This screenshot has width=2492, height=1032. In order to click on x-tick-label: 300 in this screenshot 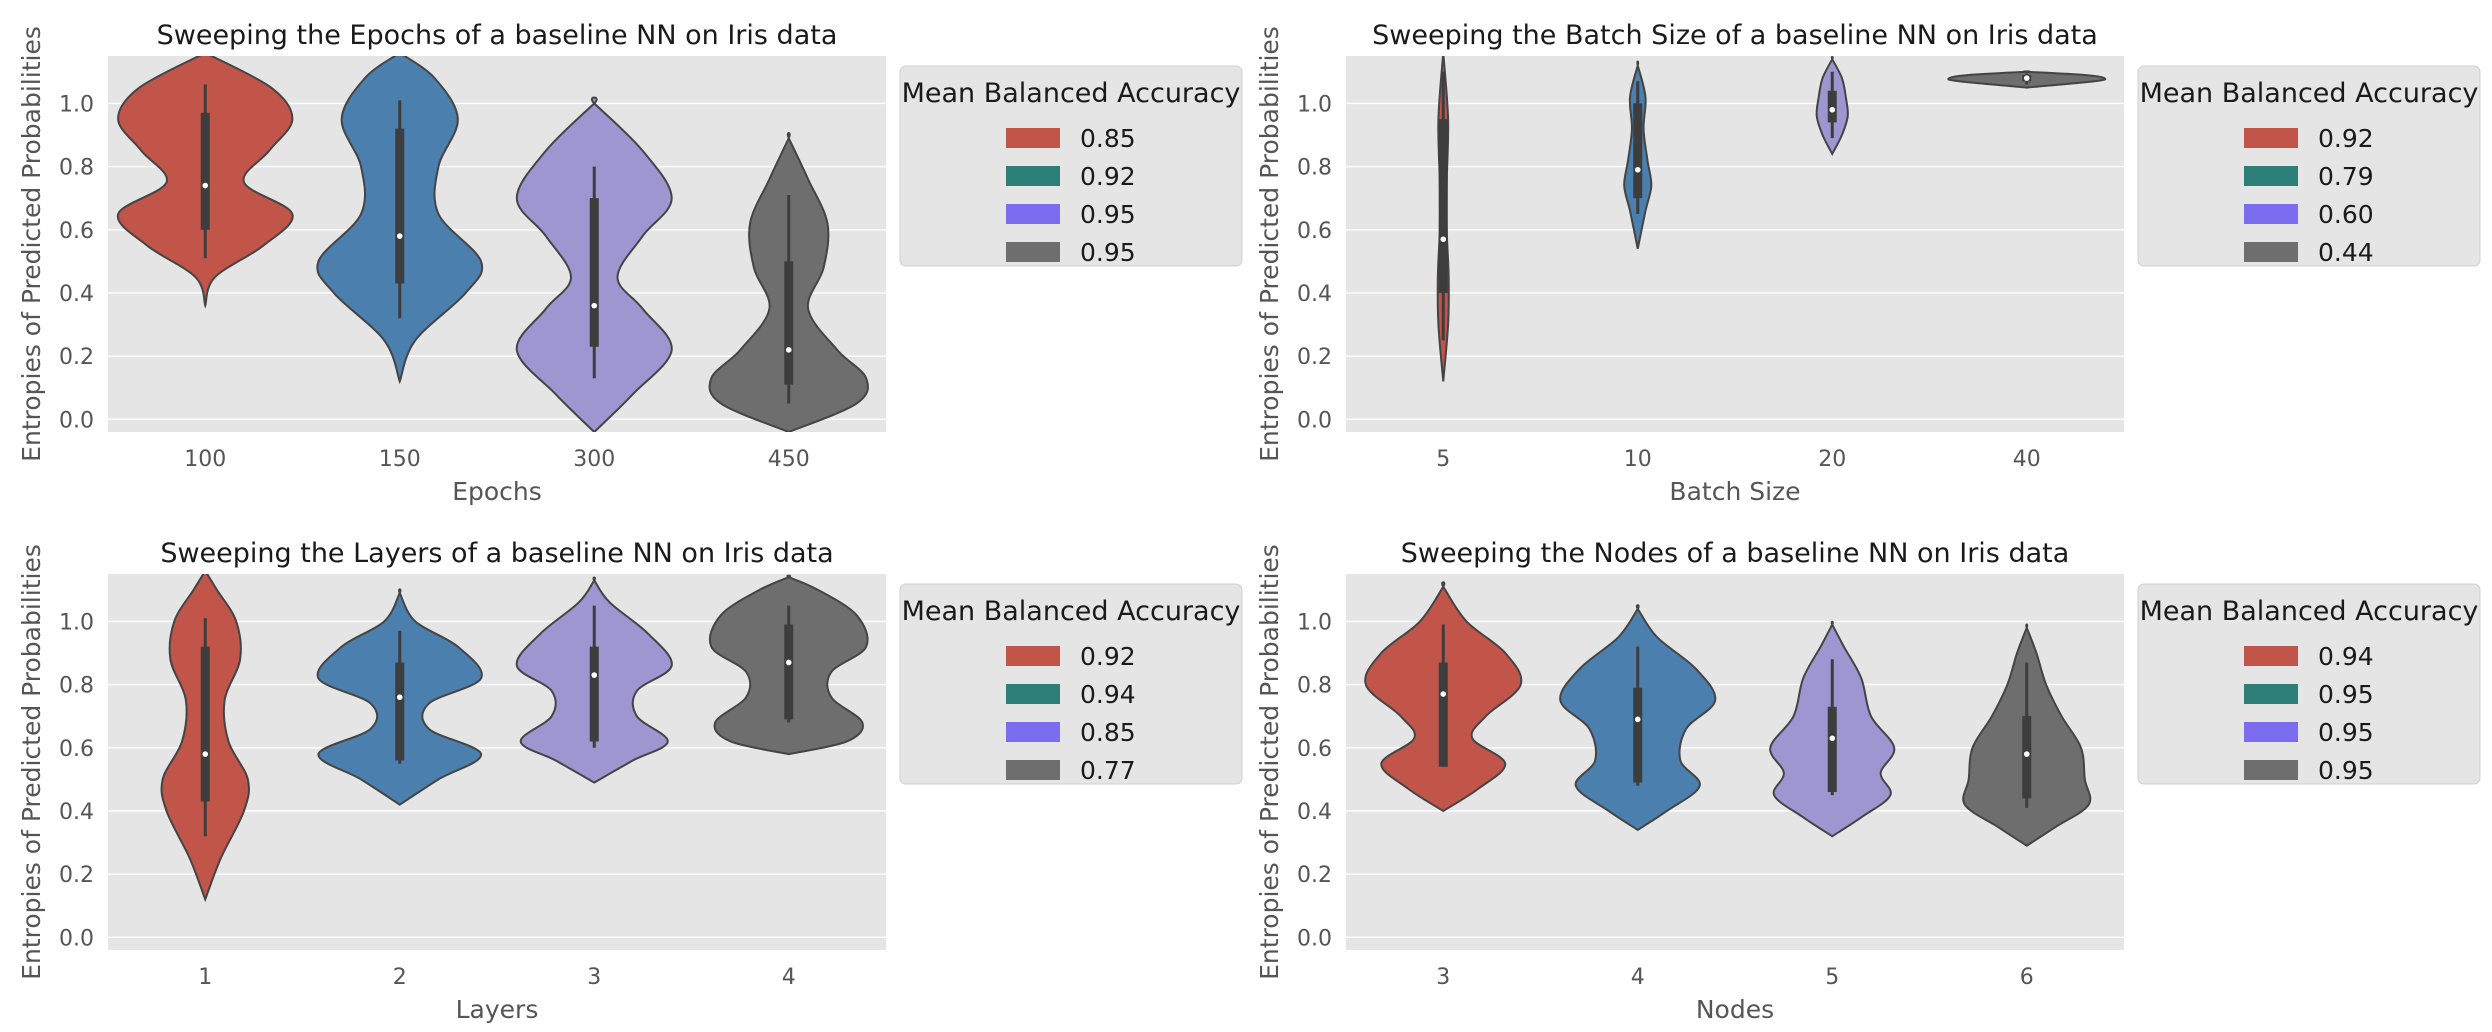, I will do `click(594, 459)`.